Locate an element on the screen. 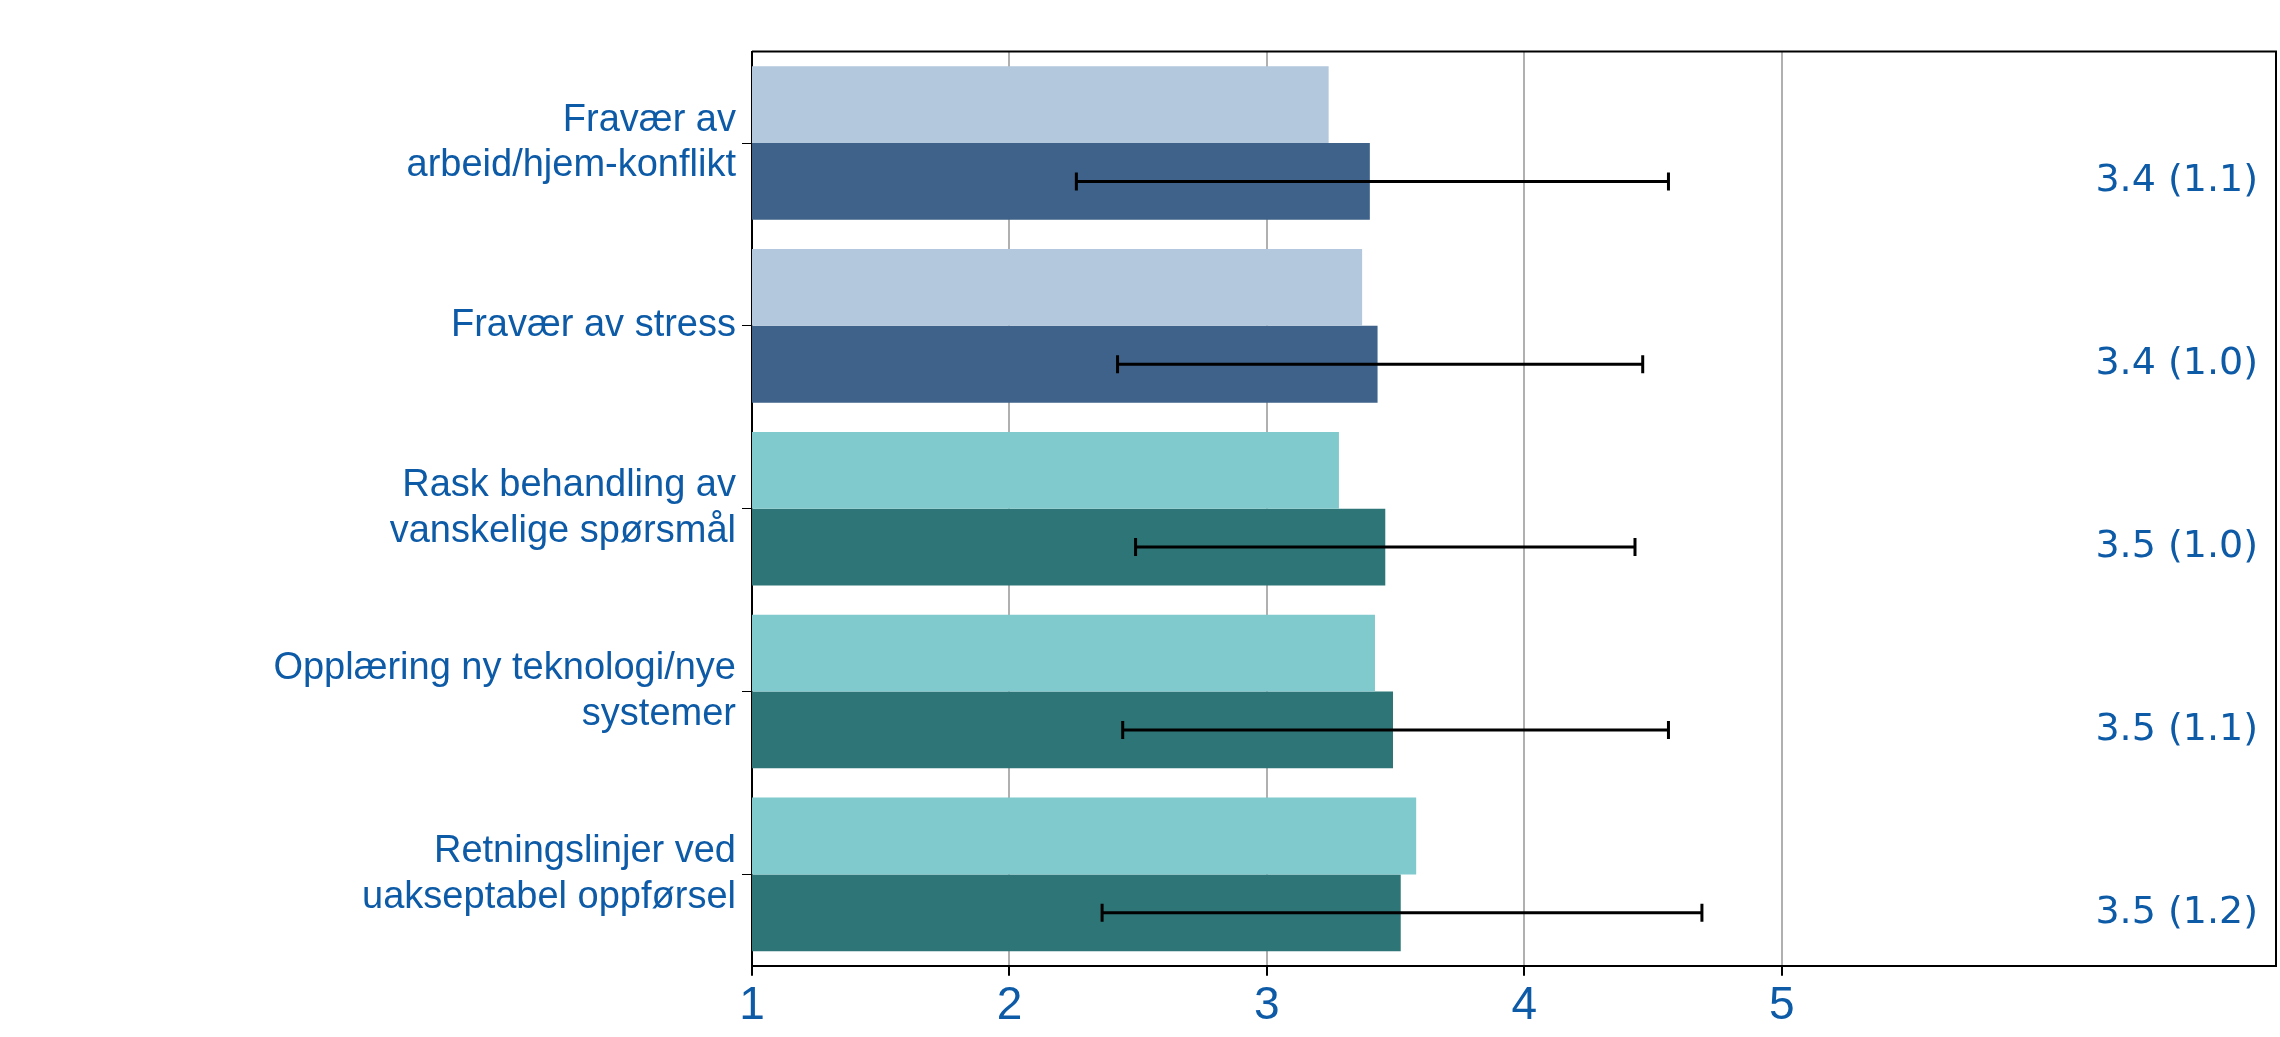 This screenshot has height=1037, width=2280. y-tick-label: Fravær av stress is located at coordinates (593, 323).